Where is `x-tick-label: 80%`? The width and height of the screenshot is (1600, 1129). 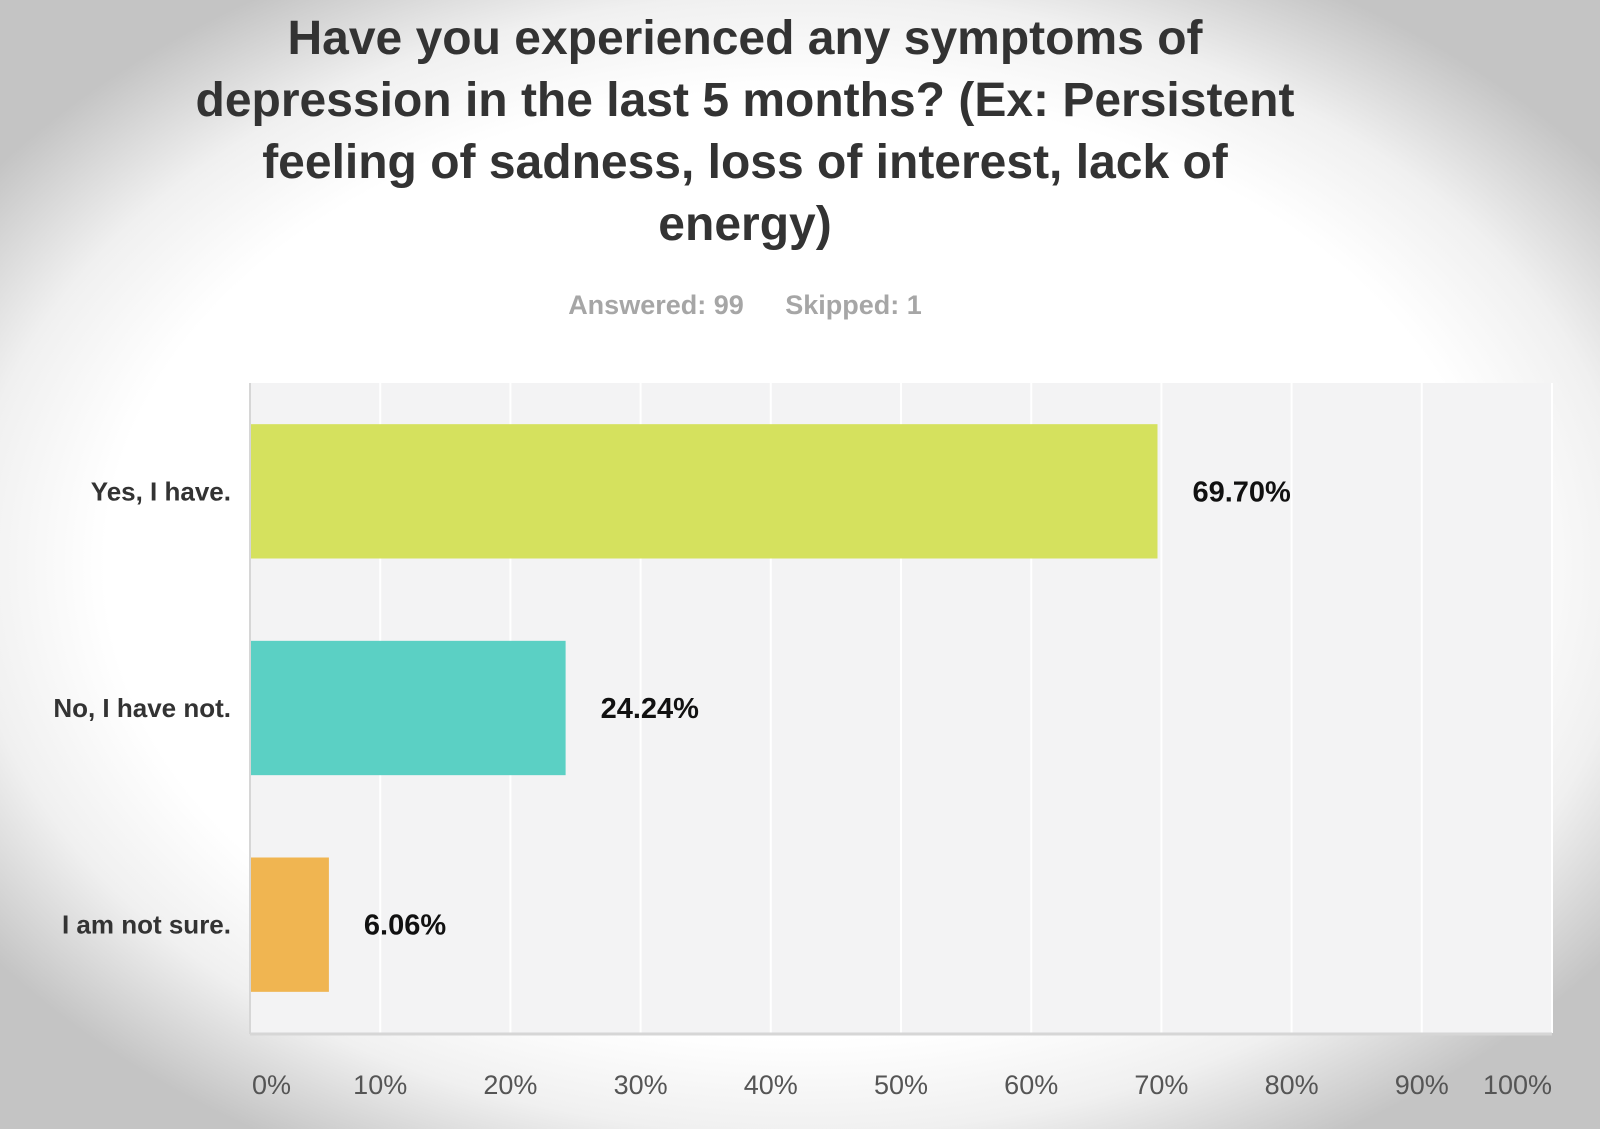
x-tick-label: 80% is located at coordinates (1292, 1085).